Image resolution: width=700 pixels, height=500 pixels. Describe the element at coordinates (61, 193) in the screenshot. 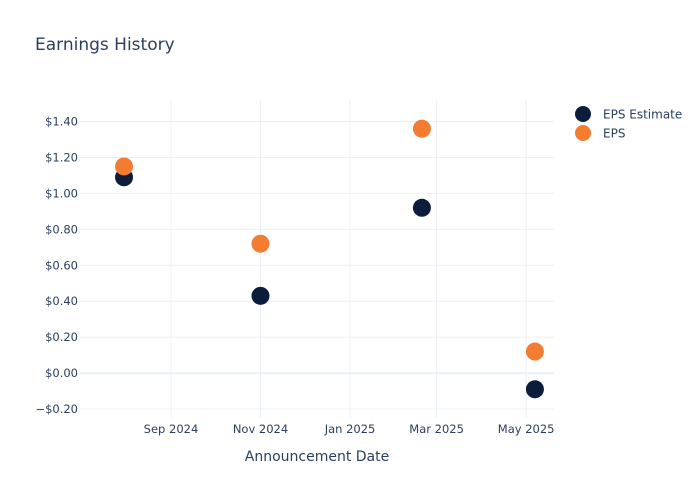

I see `y-tick-label: $1.00` at that location.